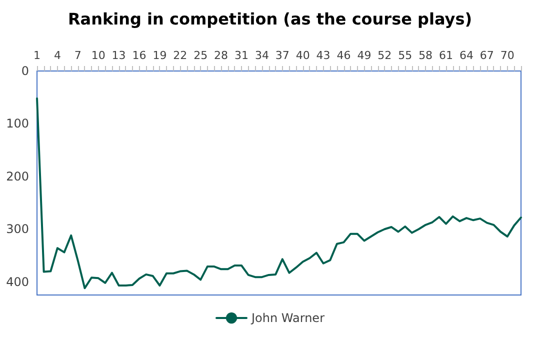 This screenshot has height=337, width=540. I want to click on y-tick-label: 100, so click(17, 123).